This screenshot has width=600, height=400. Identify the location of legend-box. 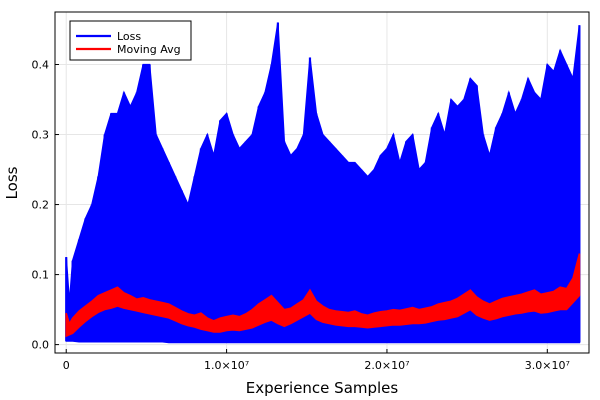
(130, 40).